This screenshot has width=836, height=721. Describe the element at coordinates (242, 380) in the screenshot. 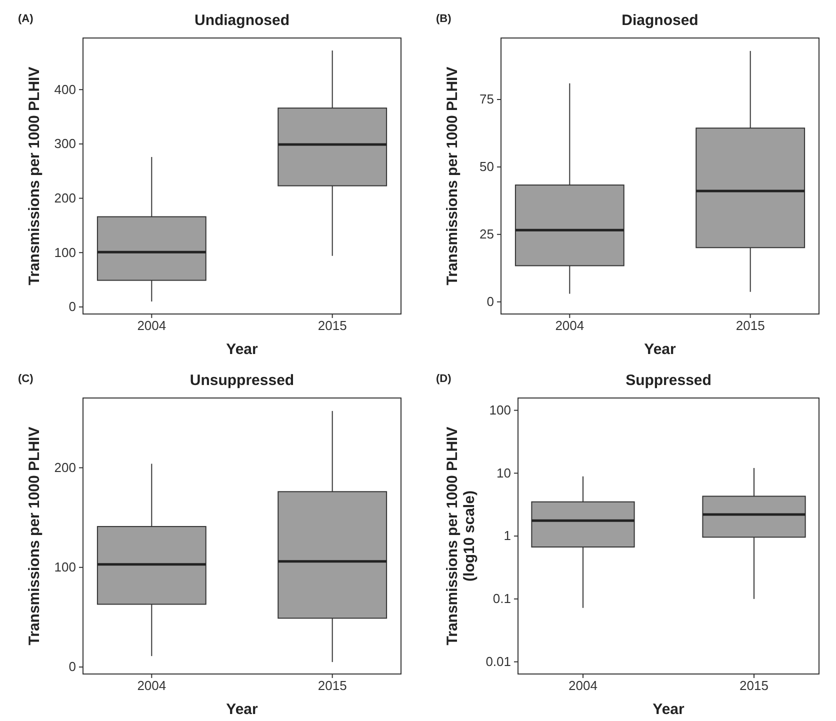

I see `chart-title: Unsuppressed` at that location.